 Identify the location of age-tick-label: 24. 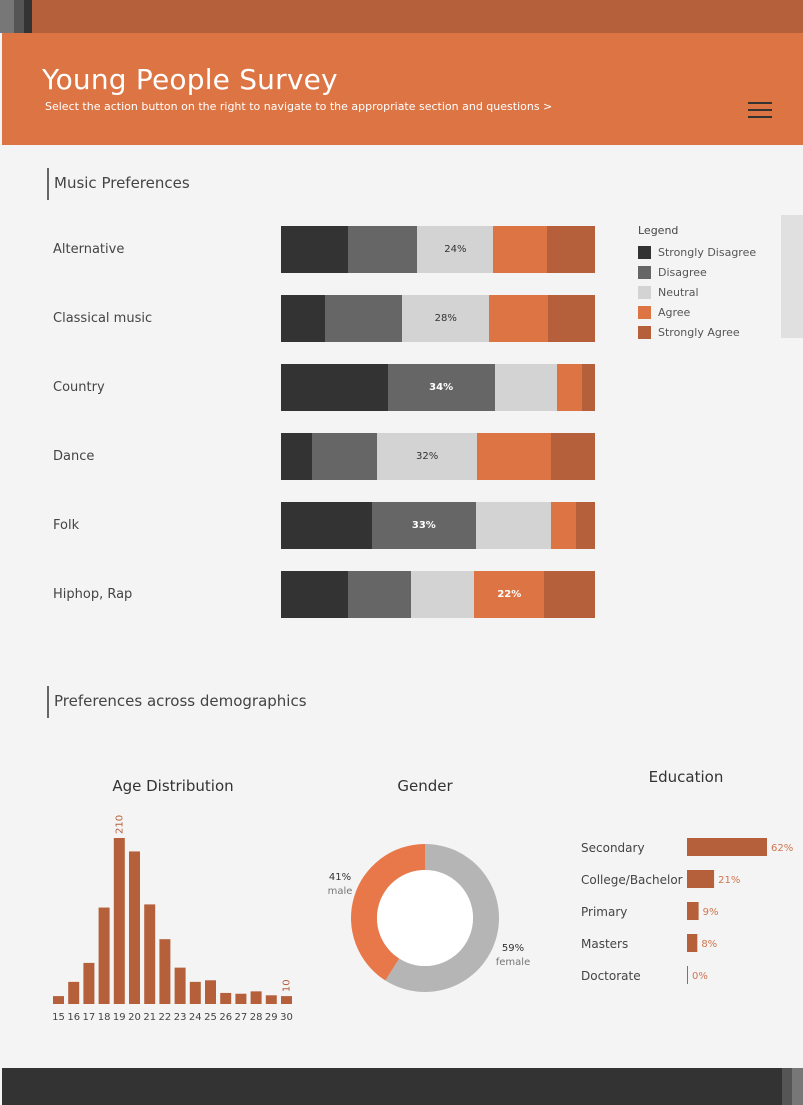
(195, 1017).